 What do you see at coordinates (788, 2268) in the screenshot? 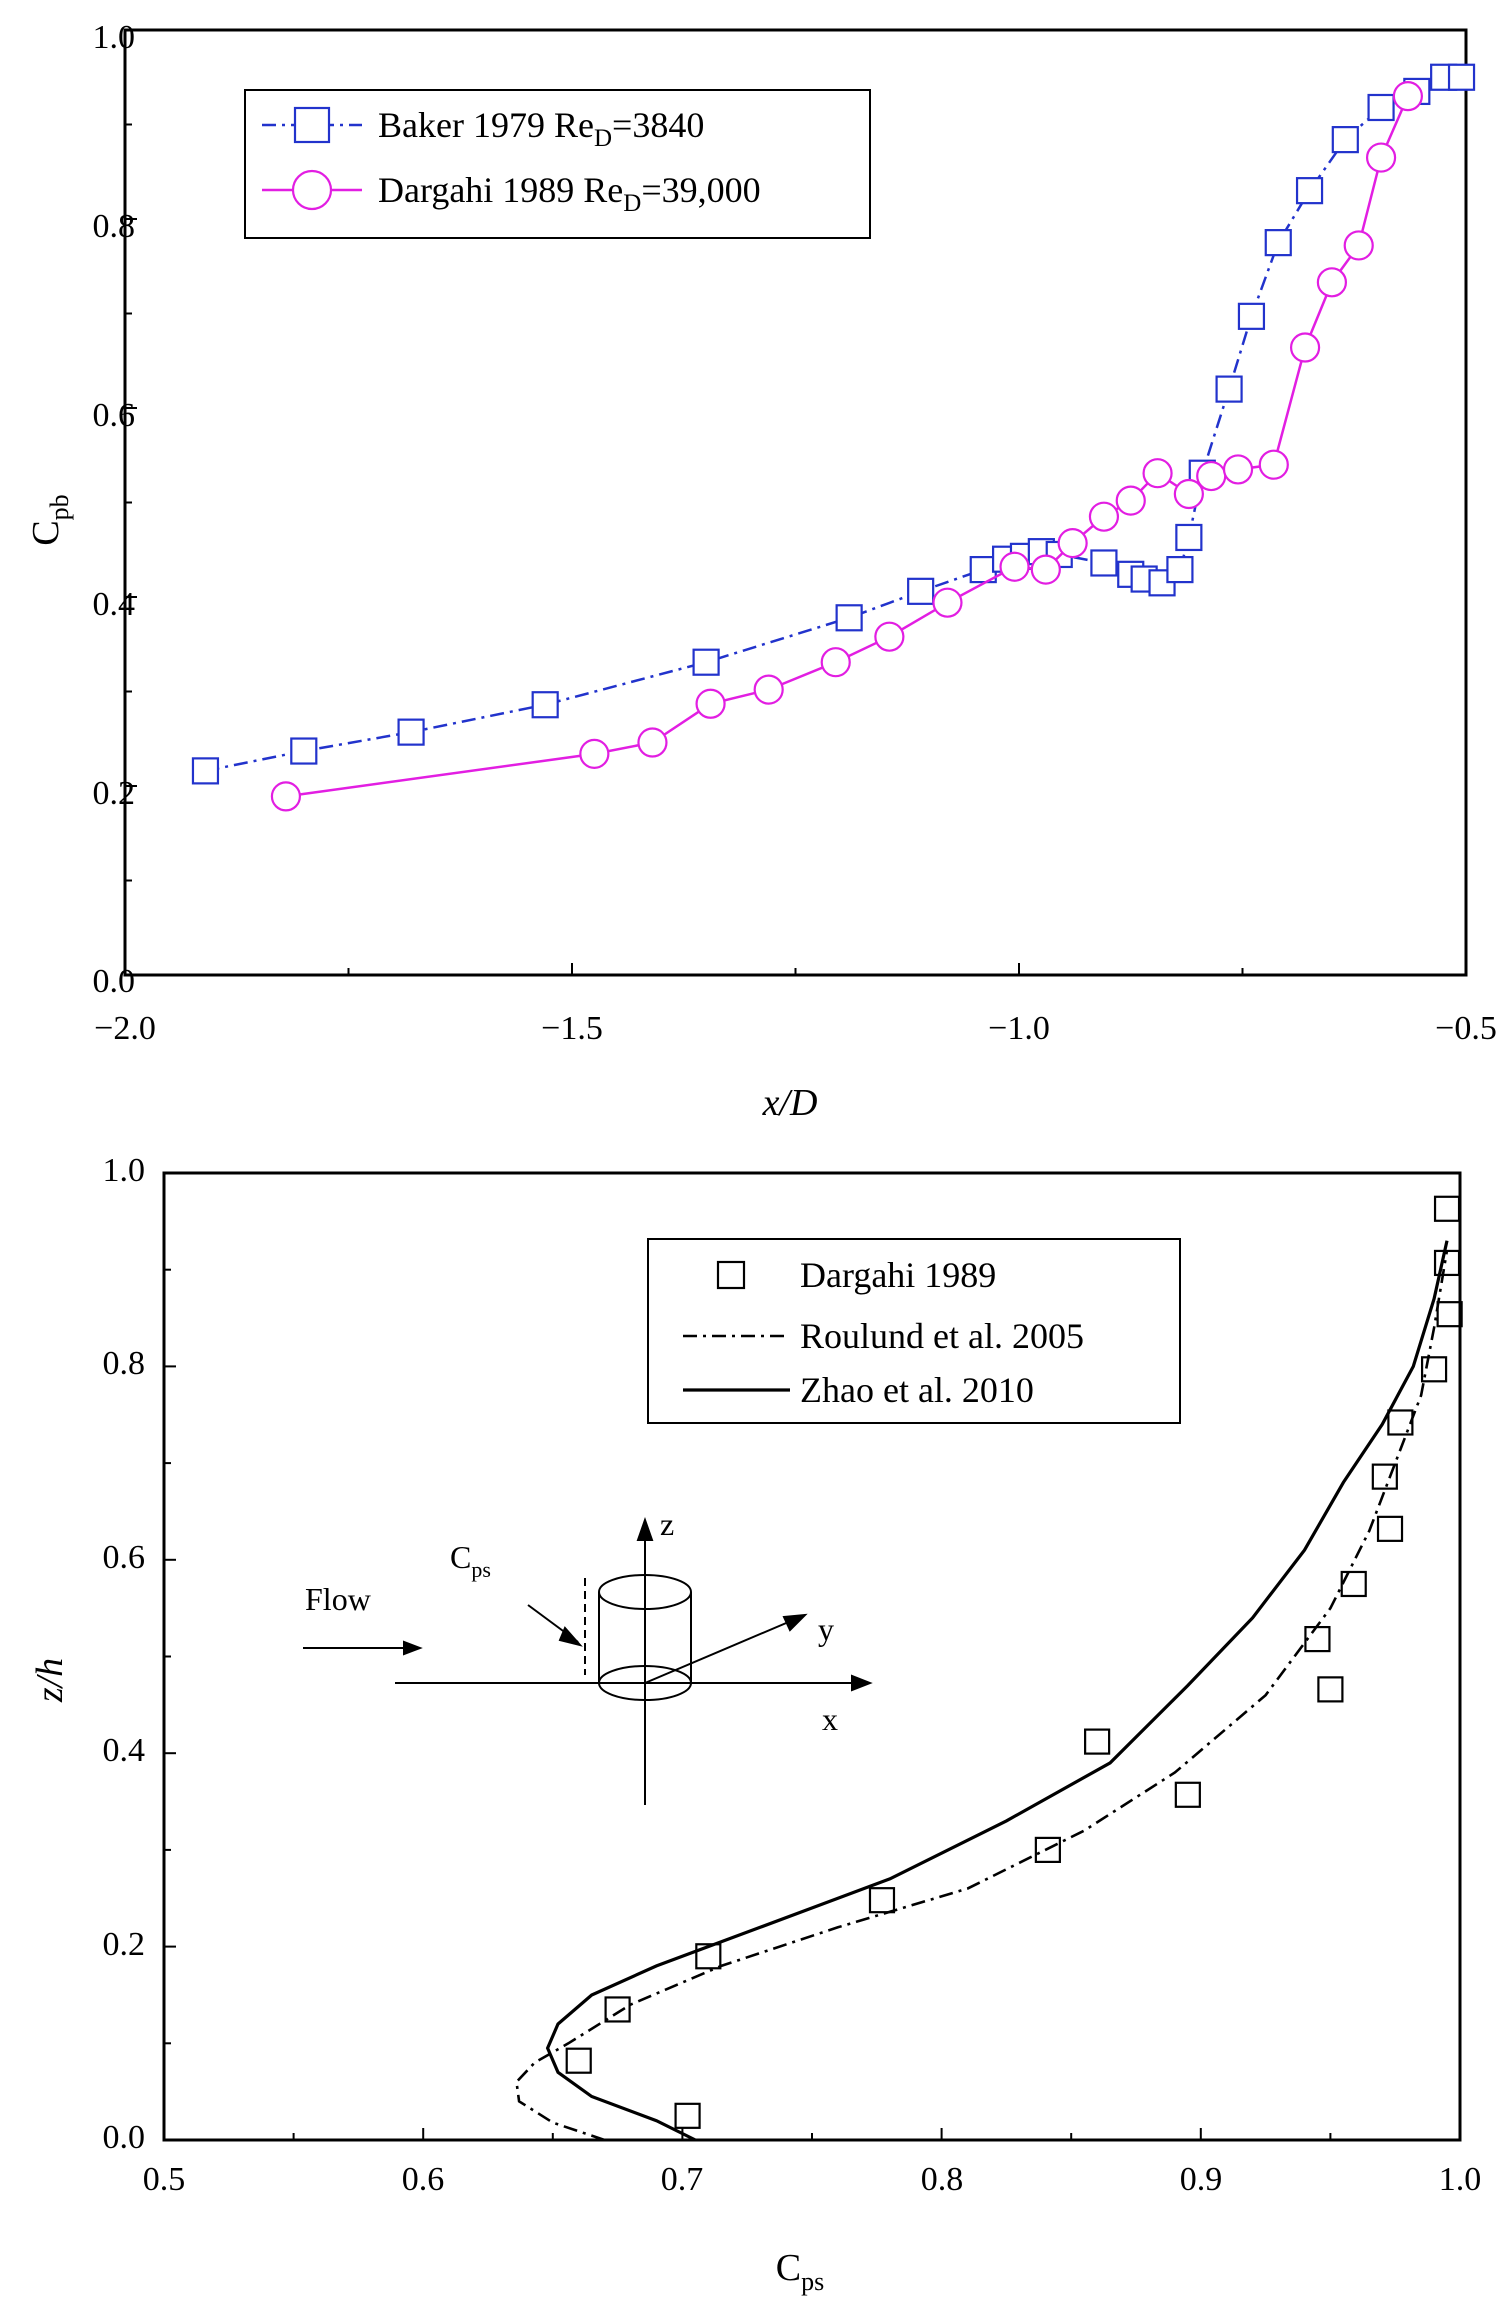
I see `x-axis-label-main: C` at bounding box center [788, 2268].